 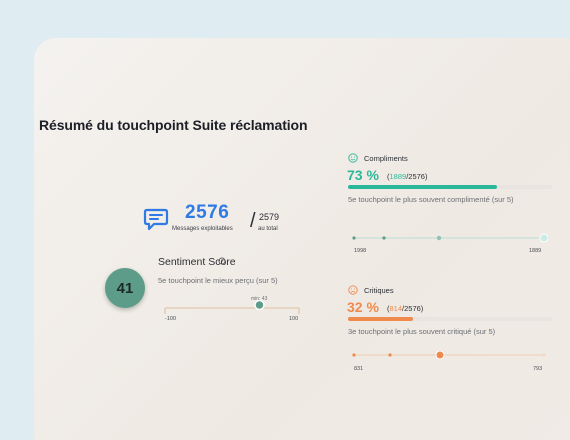 I want to click on critiques-detail: (814/2576), so click(x=405, y=308).